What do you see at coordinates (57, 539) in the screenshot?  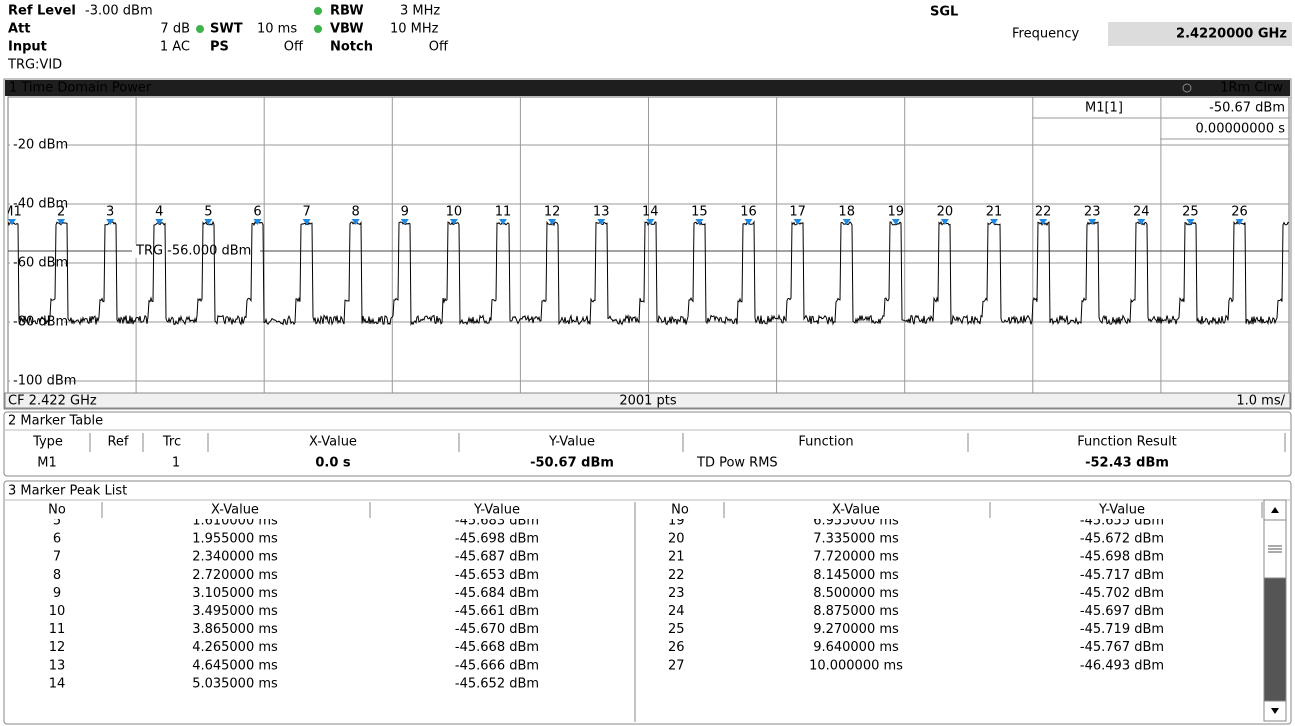 I see `peak-no: 6` at bounding box center [57, 539].